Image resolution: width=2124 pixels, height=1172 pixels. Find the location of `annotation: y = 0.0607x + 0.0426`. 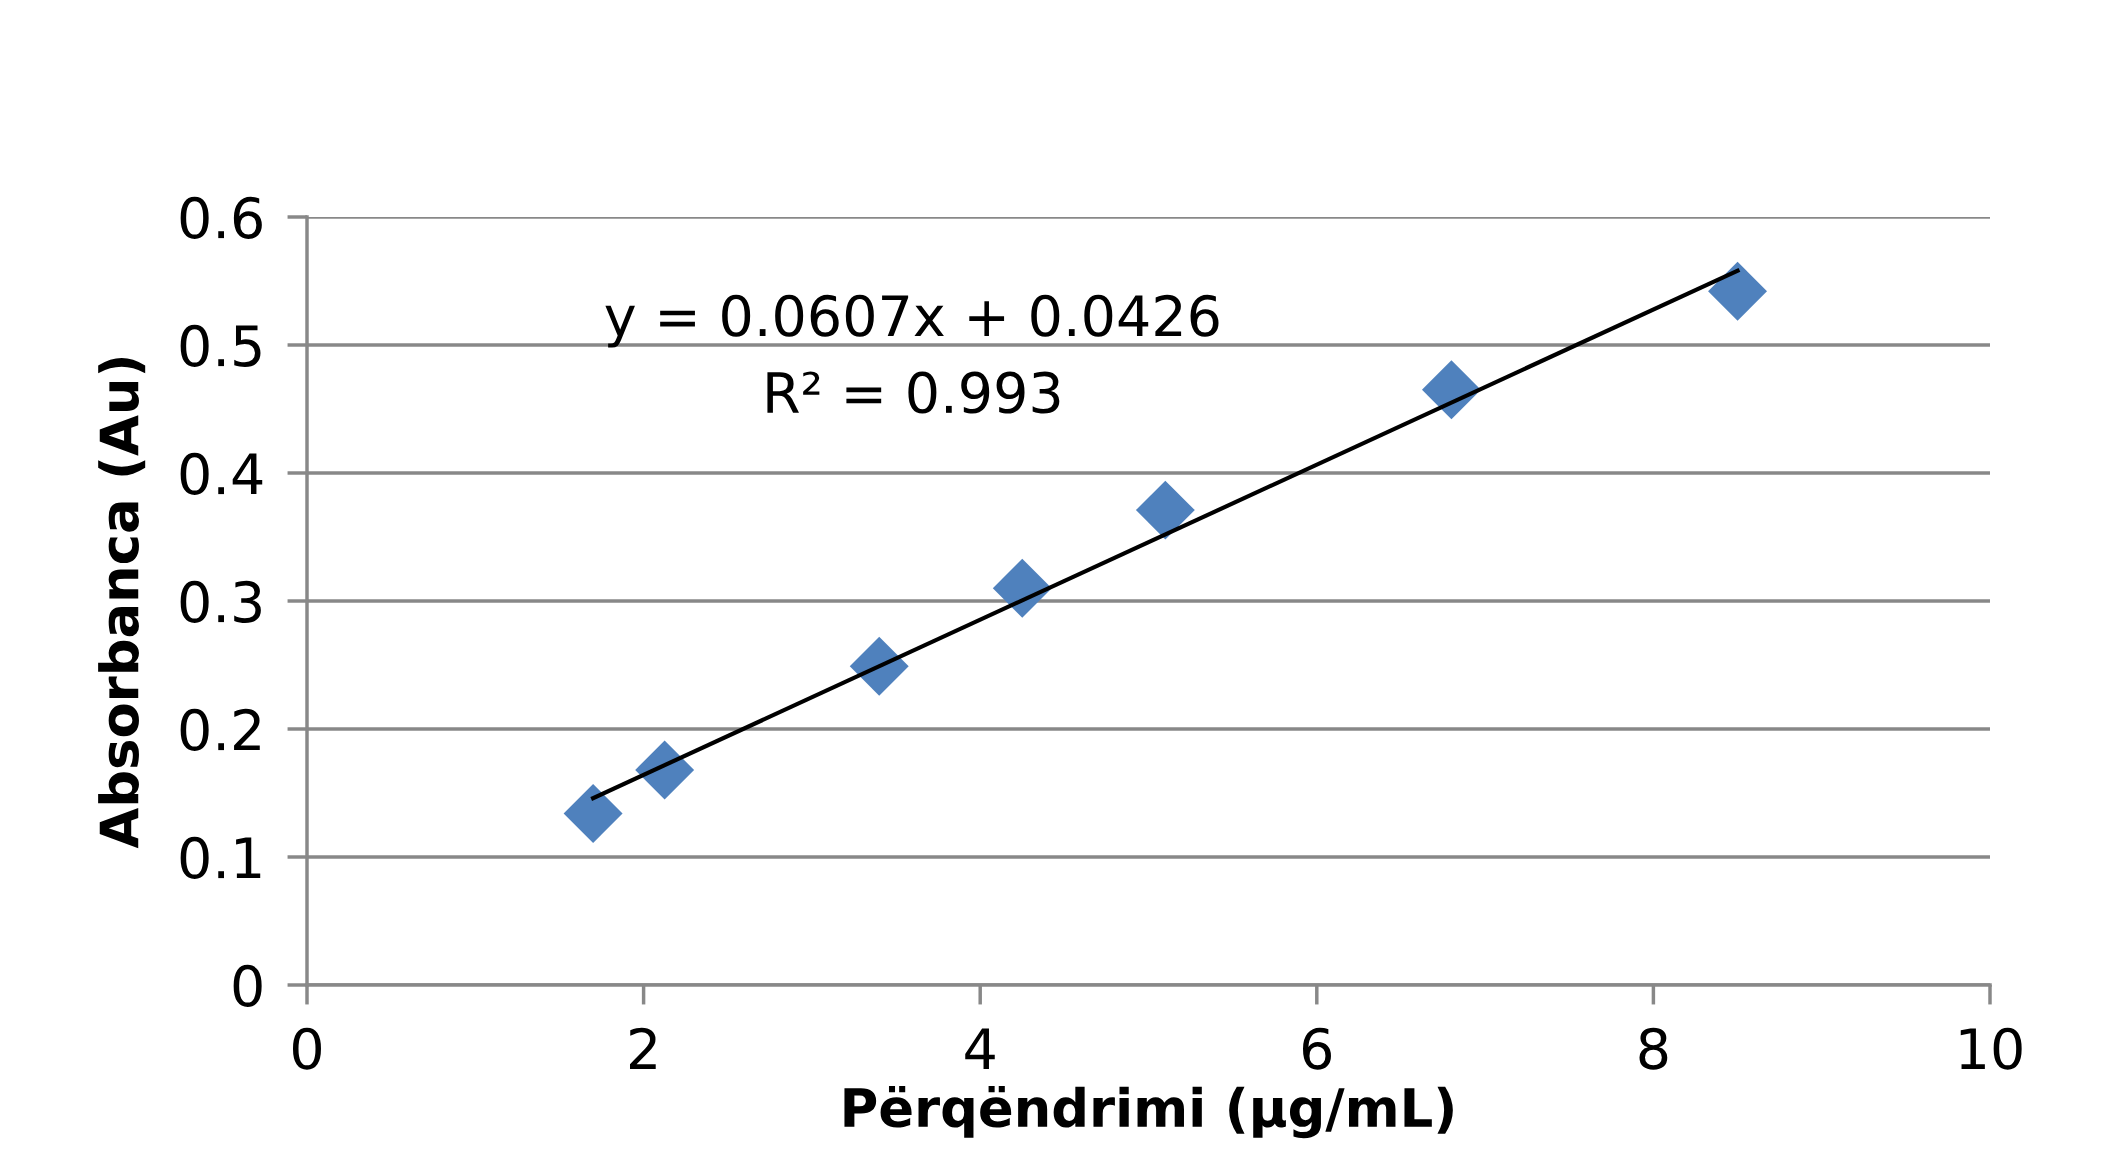

annotation: y = 0.0607x + 0.0426 is located at coordinates (912, 321).